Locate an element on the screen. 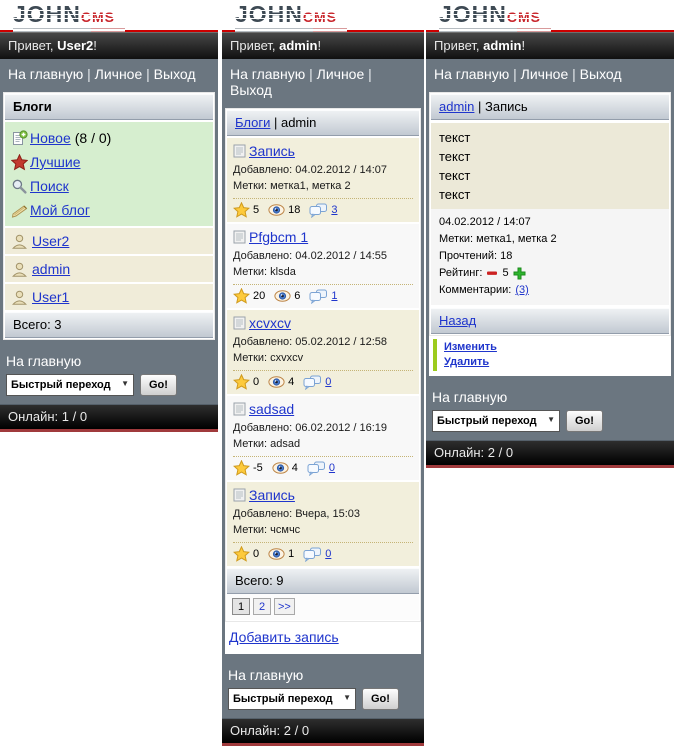 This screenshot has height=746, width=674. section-title: Блоги is located at coordinates (109, 107).